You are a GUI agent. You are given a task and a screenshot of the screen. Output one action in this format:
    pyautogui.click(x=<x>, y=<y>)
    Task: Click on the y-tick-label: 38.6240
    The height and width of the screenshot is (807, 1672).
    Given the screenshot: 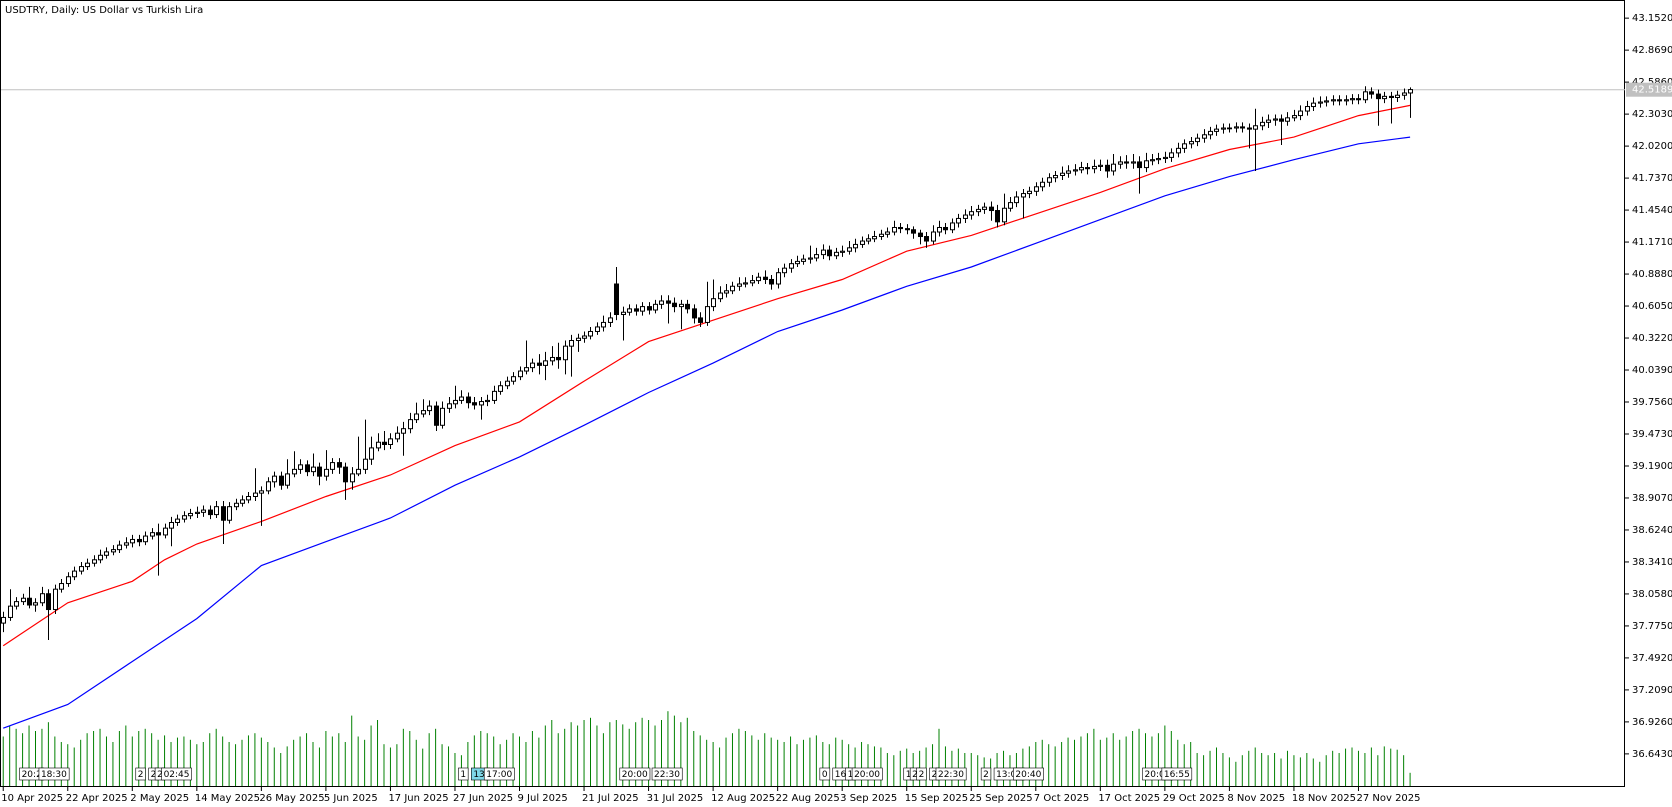 What is the action you would take?
    pyautogui.click(x=1652, y=530)
    